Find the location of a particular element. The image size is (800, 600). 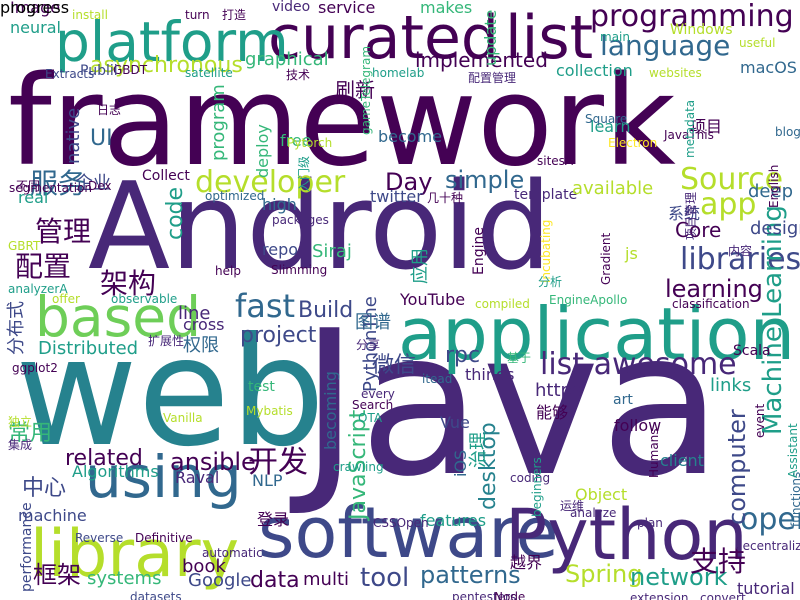

word-real: real is located at coordinates (33, 197).